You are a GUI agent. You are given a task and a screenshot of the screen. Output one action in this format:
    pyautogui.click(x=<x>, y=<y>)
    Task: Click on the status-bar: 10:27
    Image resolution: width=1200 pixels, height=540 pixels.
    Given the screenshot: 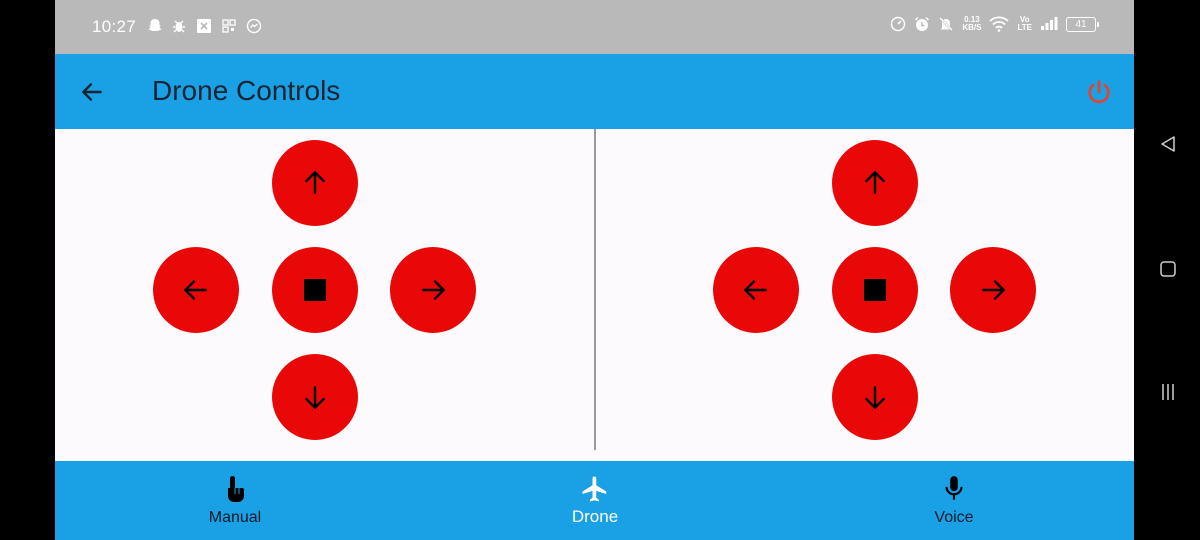 What is the action you would take?
    pyautogui.click(x=594, y=27)
    